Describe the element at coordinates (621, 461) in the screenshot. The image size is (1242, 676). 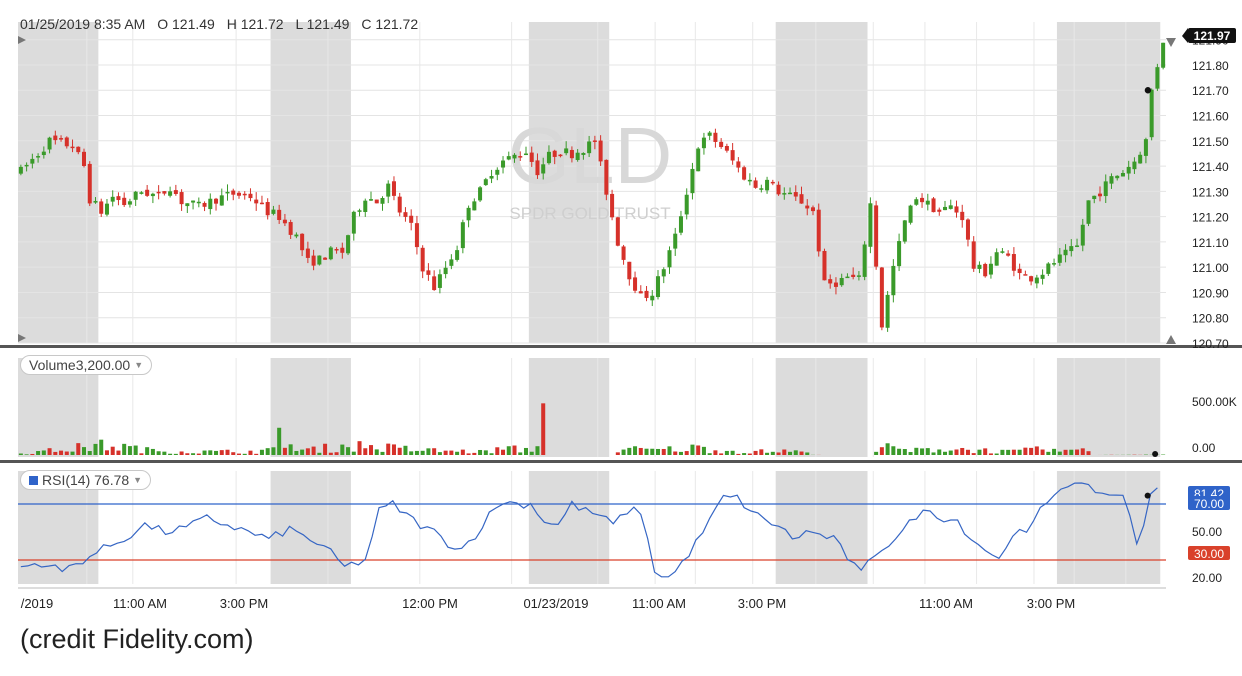
I see `panel-separator` at that location.